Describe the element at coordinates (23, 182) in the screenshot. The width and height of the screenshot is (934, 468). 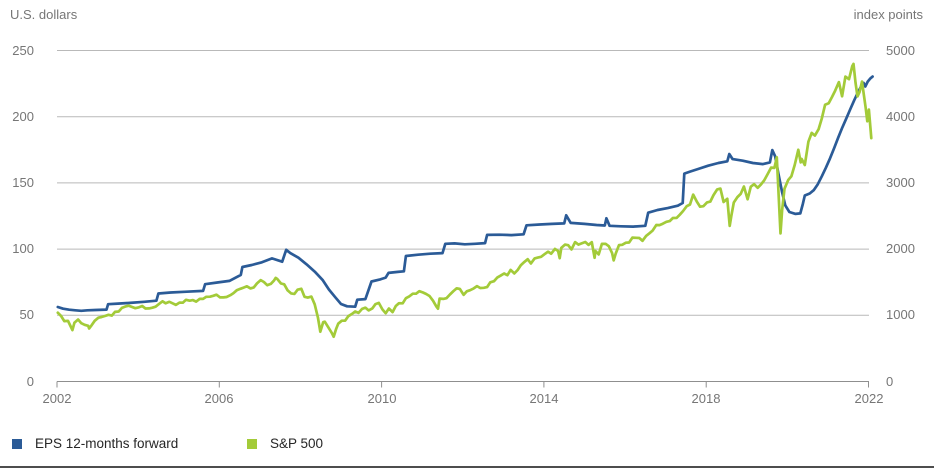
I see `left-tick-label: 150` at that location.